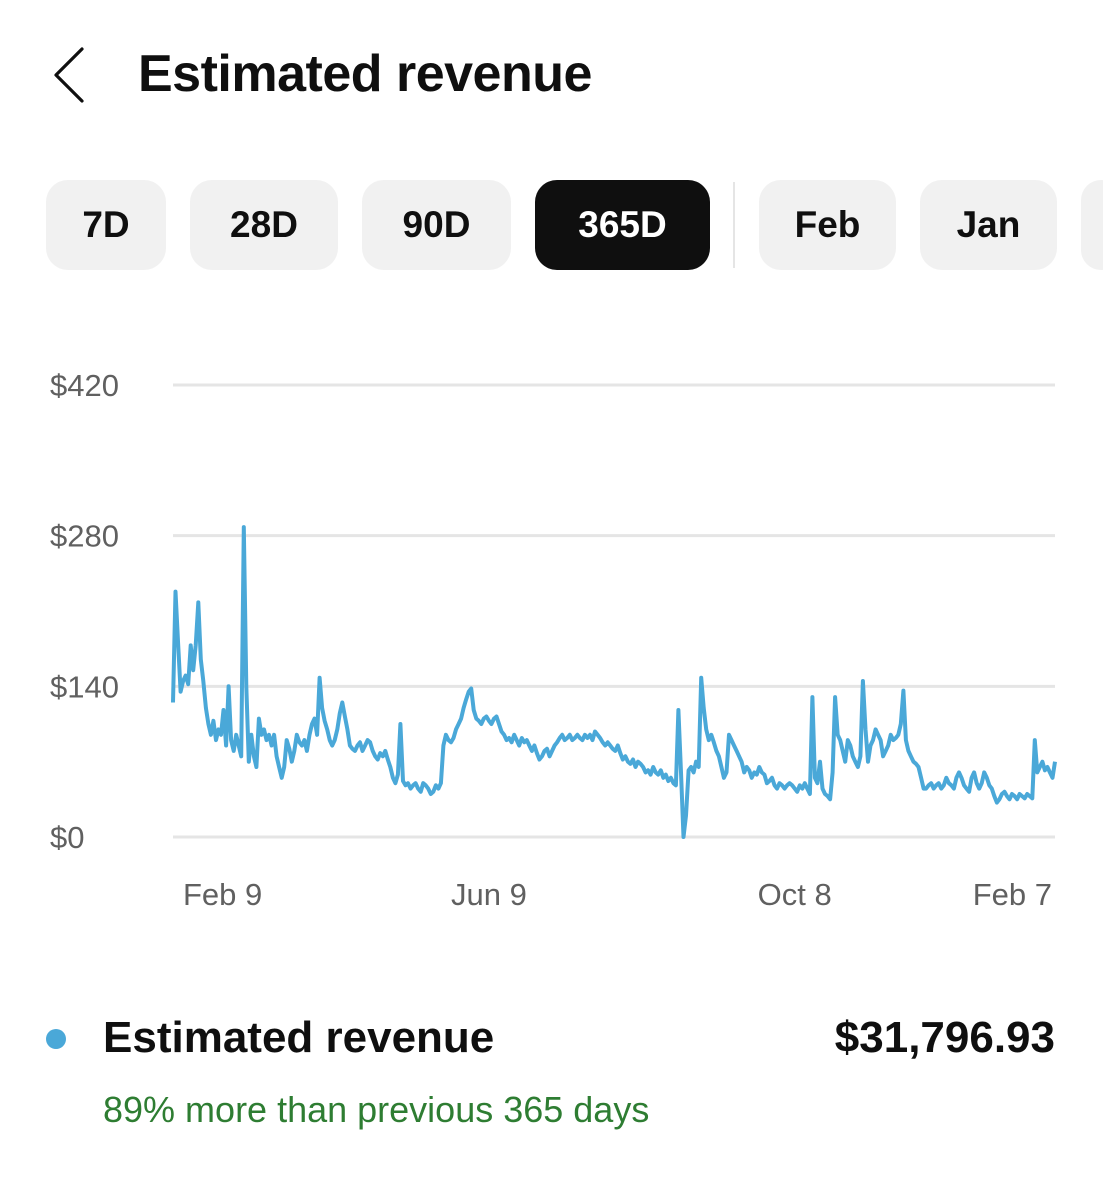  What do you see at coordinates (376, 1109) in the screenshot?
I see `comparison-text: 89% more than previous 365 days` at bounding box center [376, 1109].